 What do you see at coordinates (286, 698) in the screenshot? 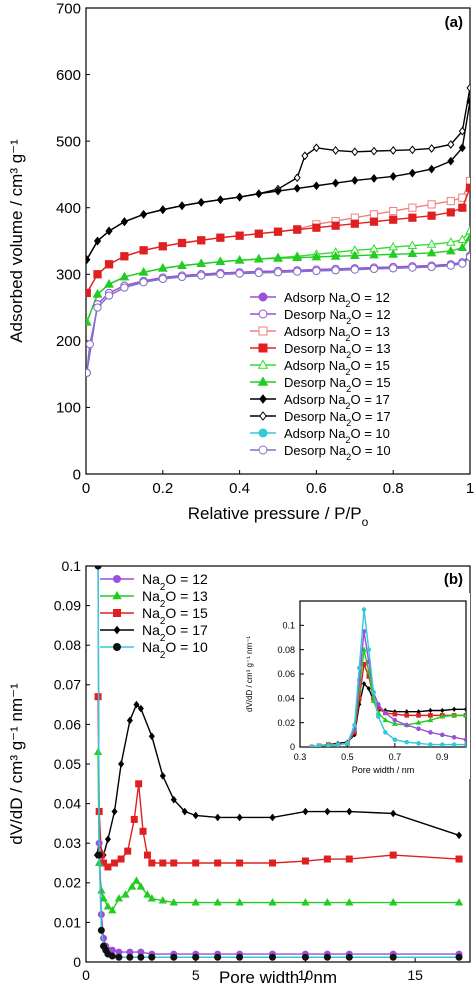
I see `inset-y-tick-label: 0.04` at bounding box center [286, 698].